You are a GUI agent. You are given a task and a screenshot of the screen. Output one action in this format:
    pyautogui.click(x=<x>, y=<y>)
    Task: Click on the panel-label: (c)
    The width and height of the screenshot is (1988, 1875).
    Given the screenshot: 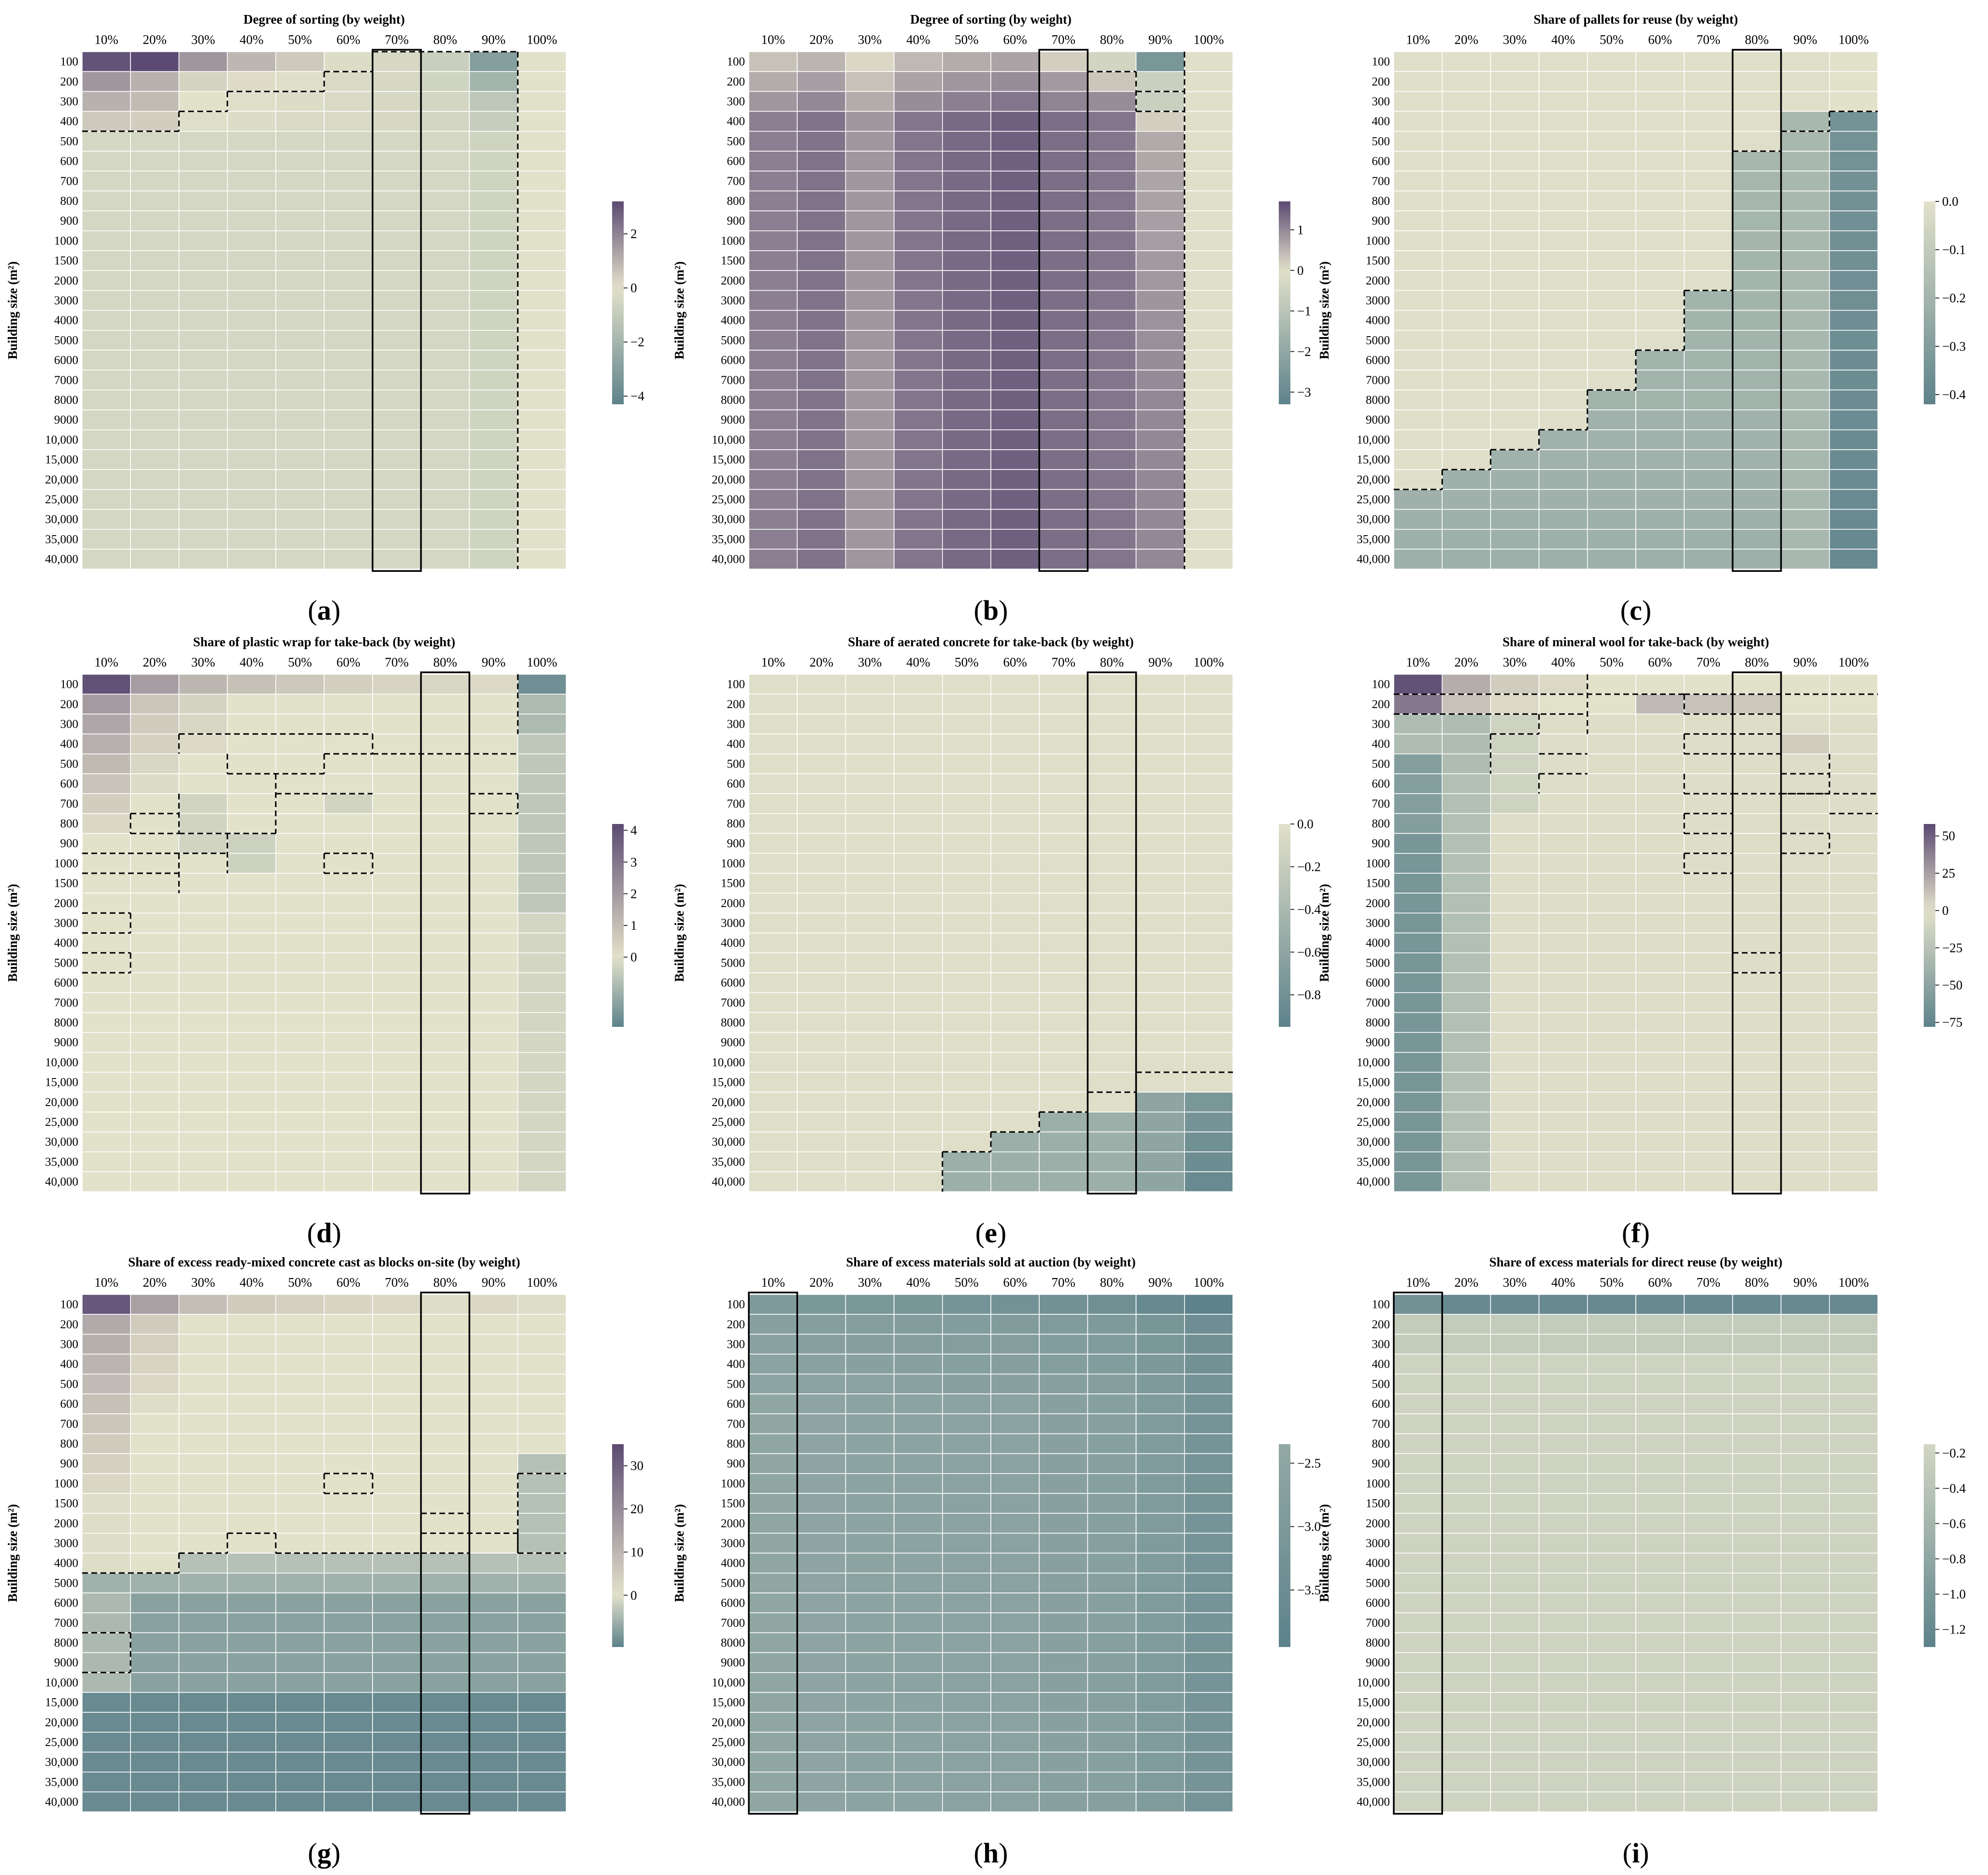 What is the action you would take?
    pyautogui.click(x=1636, y=610)
    